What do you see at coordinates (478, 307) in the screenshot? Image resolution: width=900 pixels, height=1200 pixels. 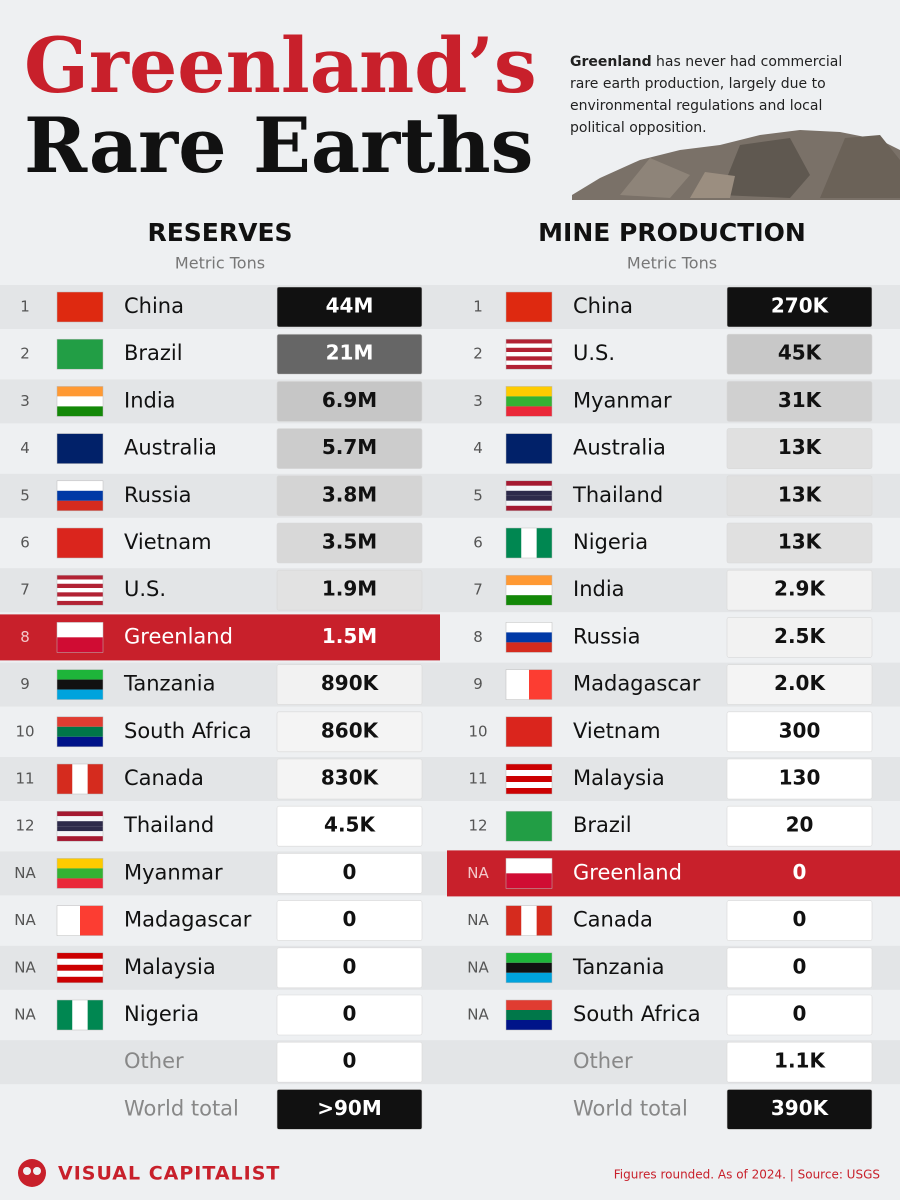 I see `rank: 1` at bounding box center [478, 307].